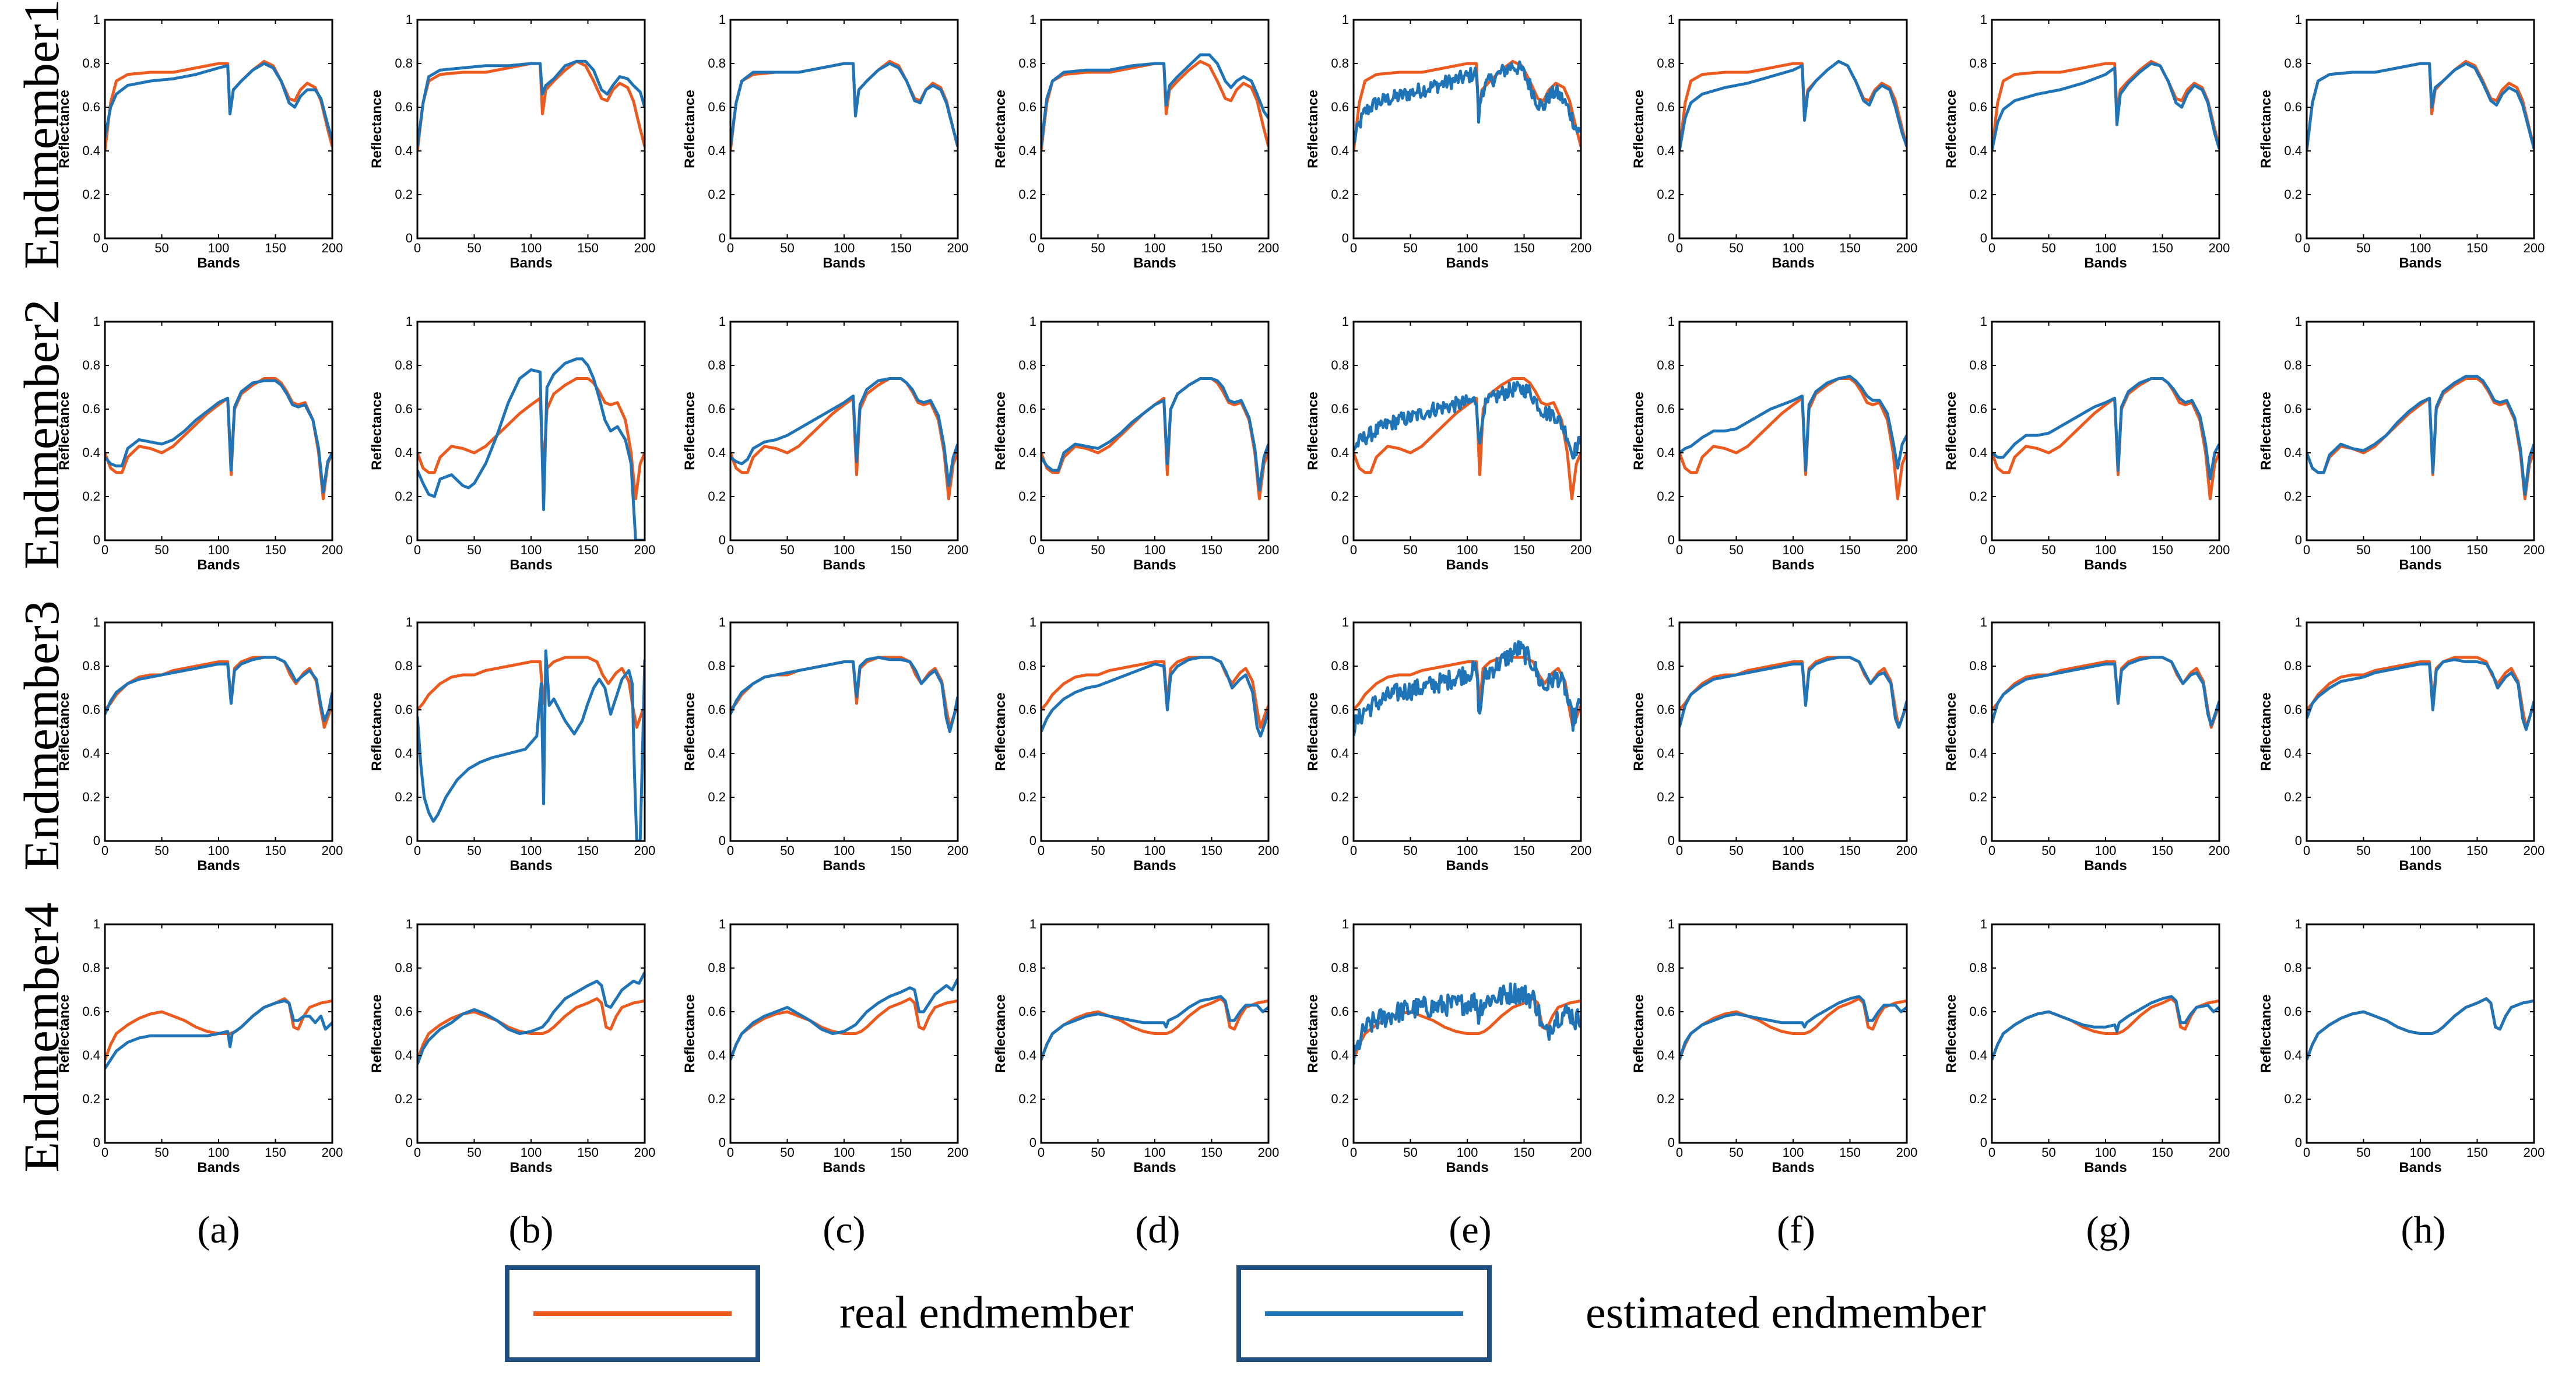 This screenshot has height=1376, width=2576. What do you see at coordinates (41, 1037) in the screenshot?
I see `row-label: Endmember4` at bounding box center [41, 1037].